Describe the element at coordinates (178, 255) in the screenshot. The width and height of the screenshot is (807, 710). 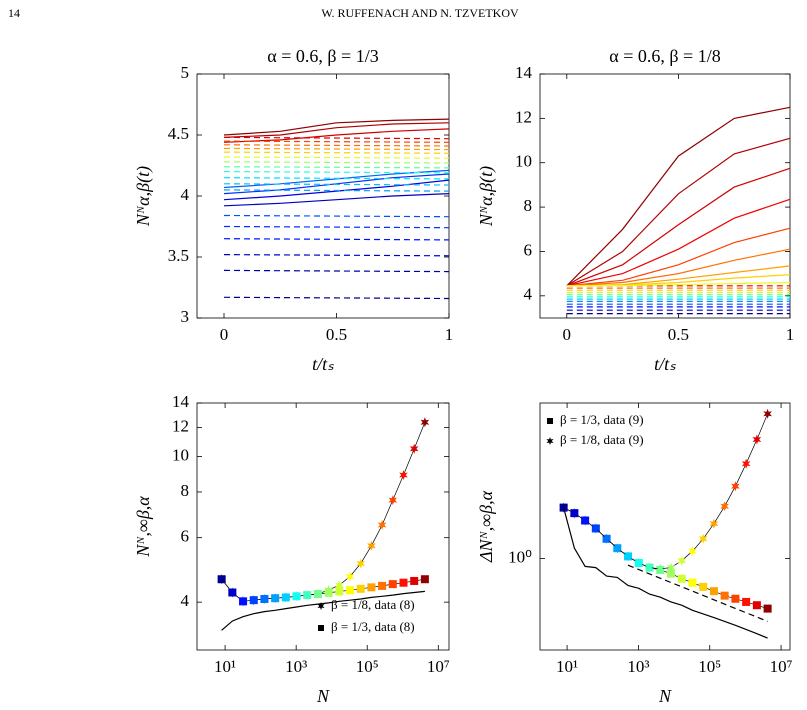
I see `y-tick-label: 3.5` at that location.